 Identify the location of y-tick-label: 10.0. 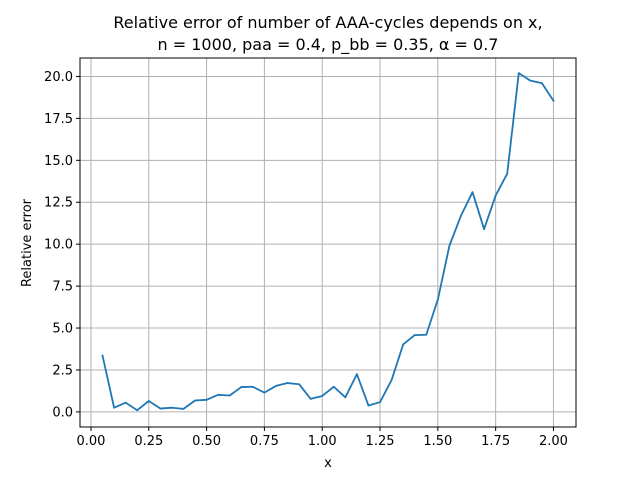
(58, 245).